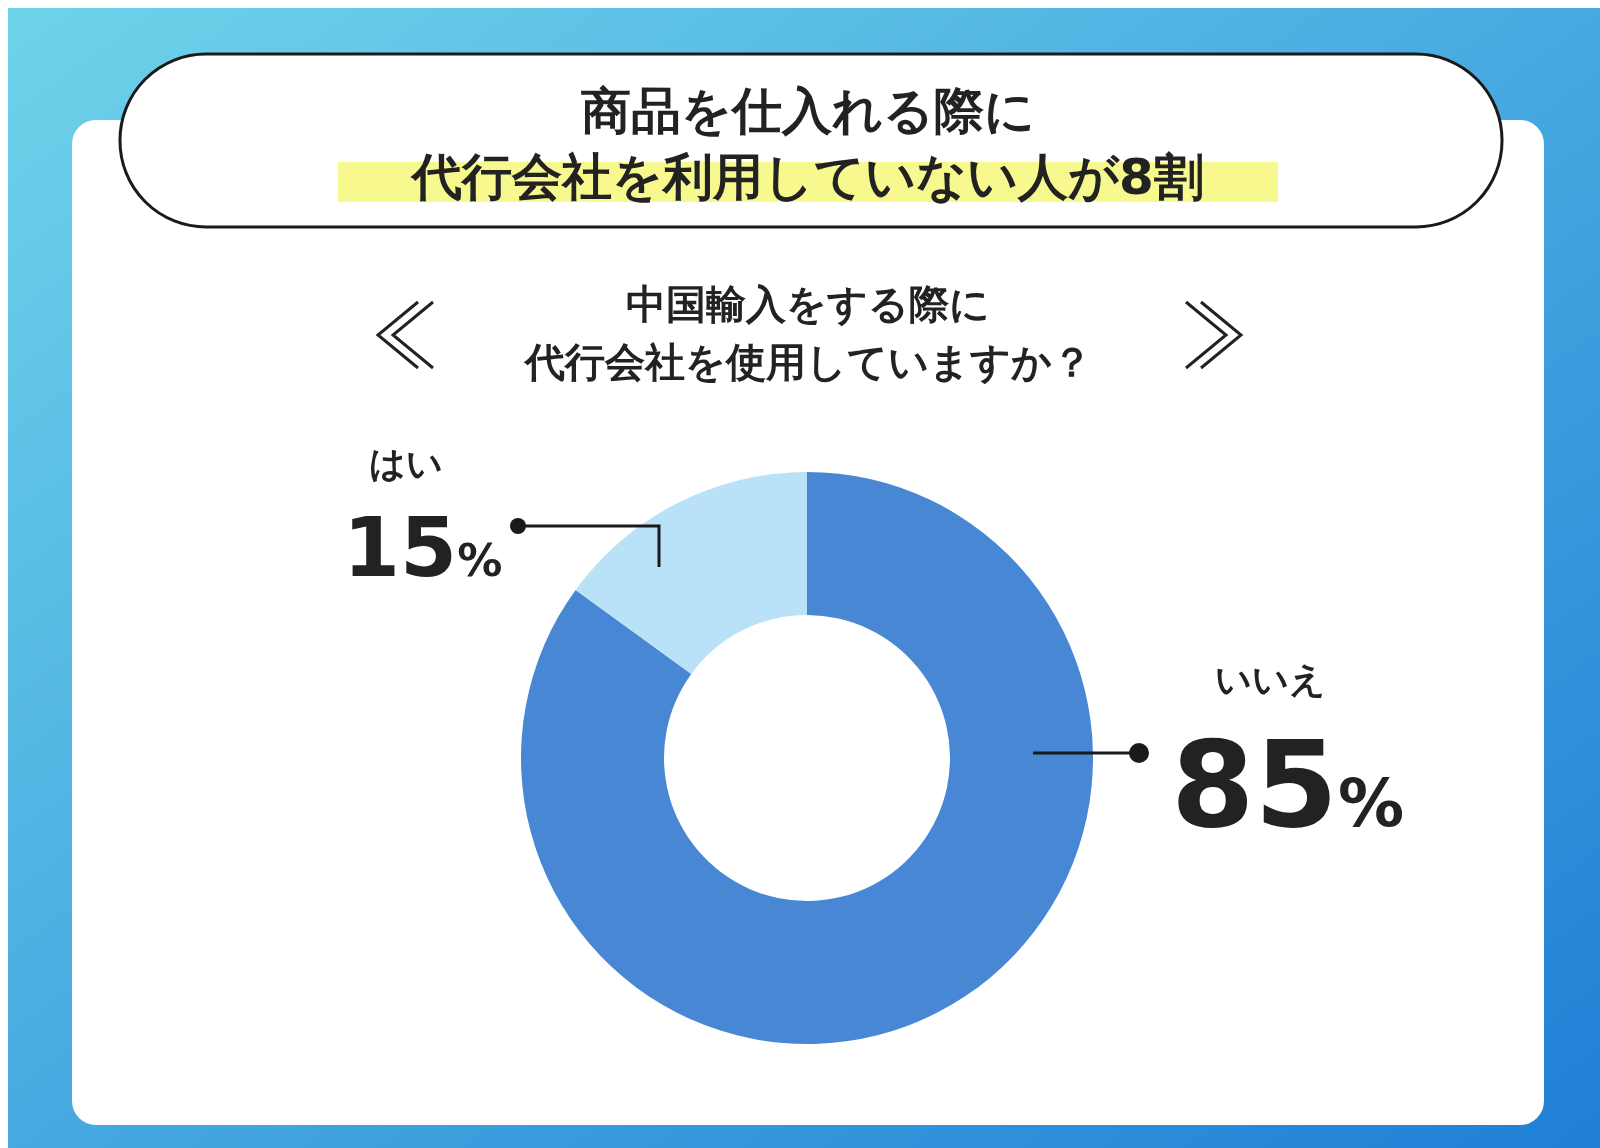 The width and height of the screenshot is (1600, 1148). Describe the element at coordinates (691, 573) in the screenshot. I see `donut-slice` at that location.